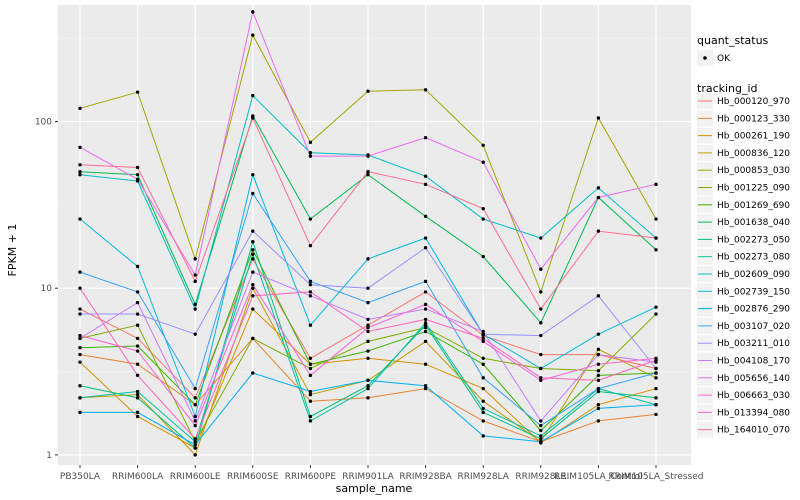 The image size is (800, 500). What do you see at coordinates (12, 250) in the screenshot?
I see `y-axis-title-group: FPKM + 1` at bounding box center [12, 250].